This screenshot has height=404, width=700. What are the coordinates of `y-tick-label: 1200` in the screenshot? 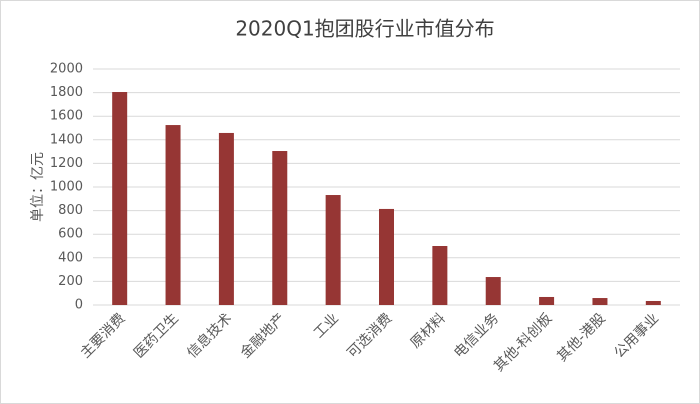 It's located at (66, 163).